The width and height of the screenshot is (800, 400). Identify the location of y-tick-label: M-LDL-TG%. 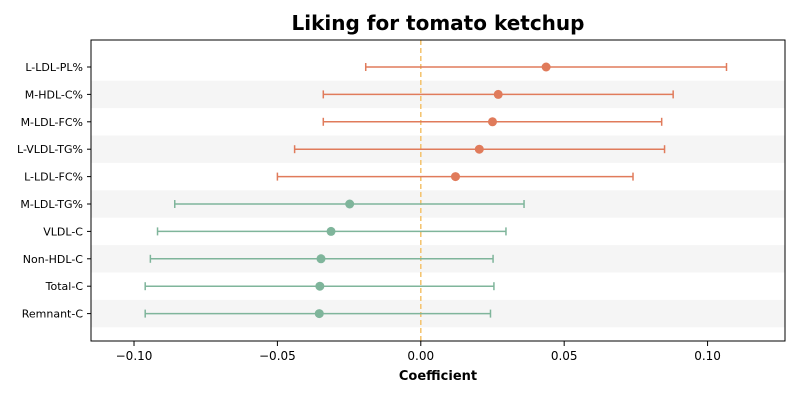
(51, 204).